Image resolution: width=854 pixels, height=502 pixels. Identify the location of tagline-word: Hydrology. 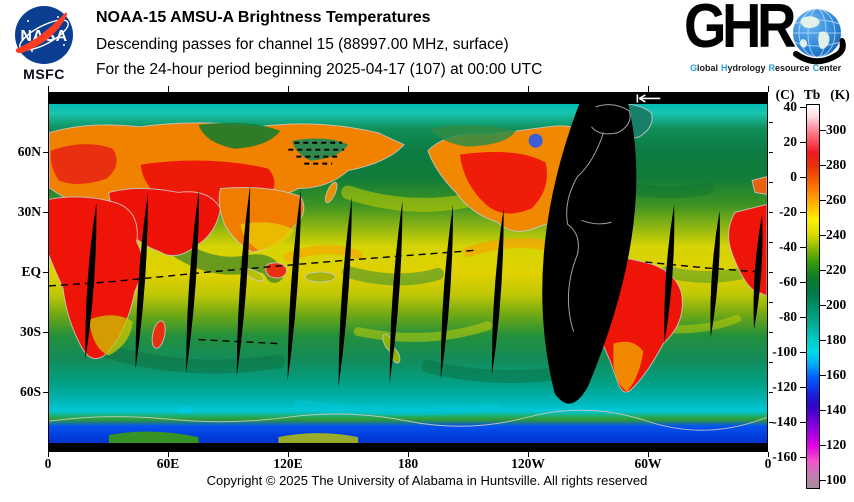
(743, 68).